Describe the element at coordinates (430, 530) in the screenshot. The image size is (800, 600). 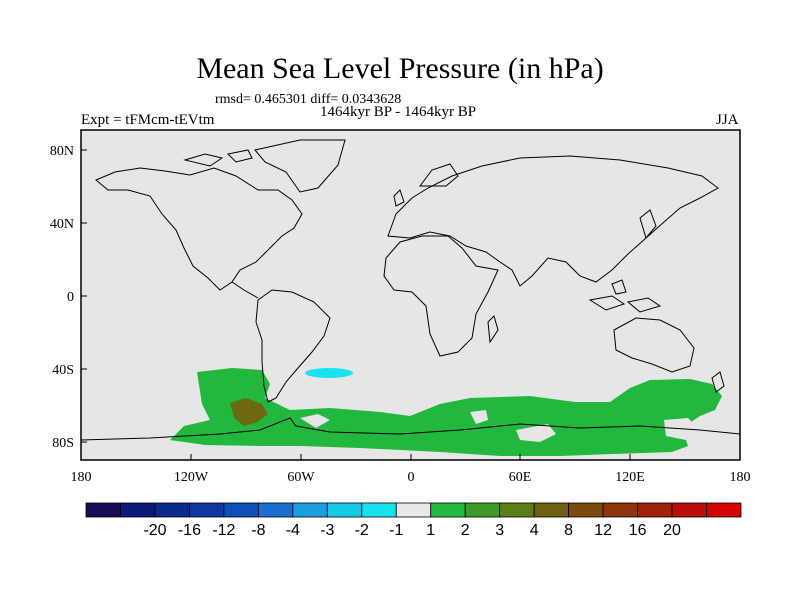
I see `colorbar-label: 1` at that location.